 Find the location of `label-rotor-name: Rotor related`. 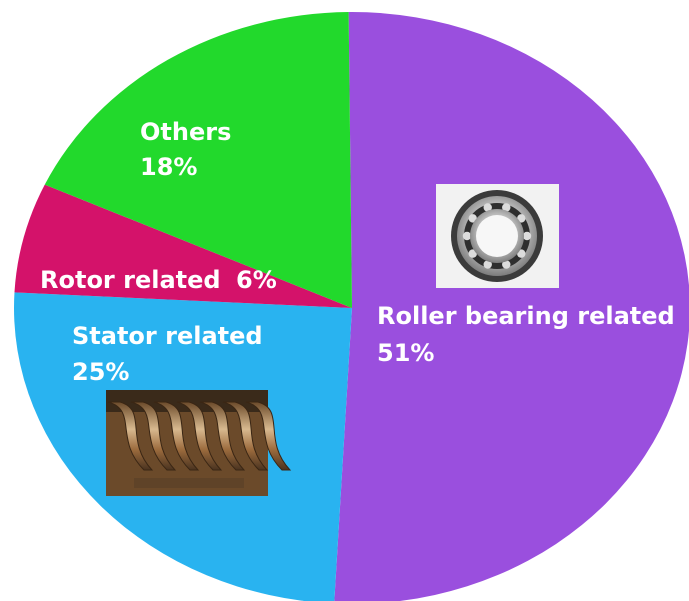

label-rotor-name: Rotor related is located at coordinates (130, 280).